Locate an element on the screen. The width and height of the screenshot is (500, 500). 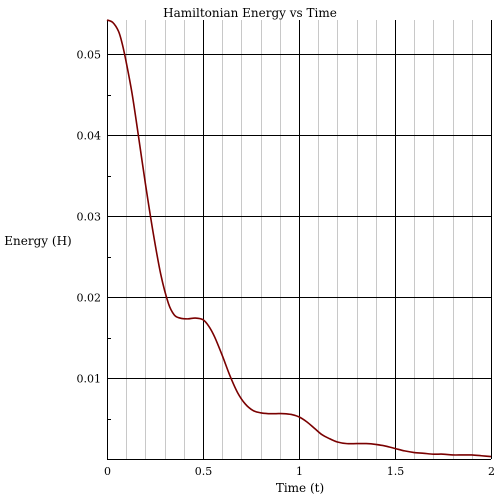
y-axis-label: Energy (H) is located at coordinates (37, 241).